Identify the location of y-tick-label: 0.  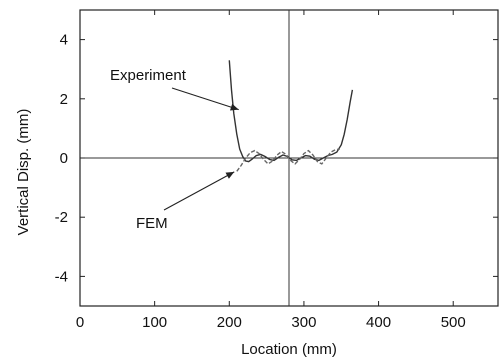
(64, 158).